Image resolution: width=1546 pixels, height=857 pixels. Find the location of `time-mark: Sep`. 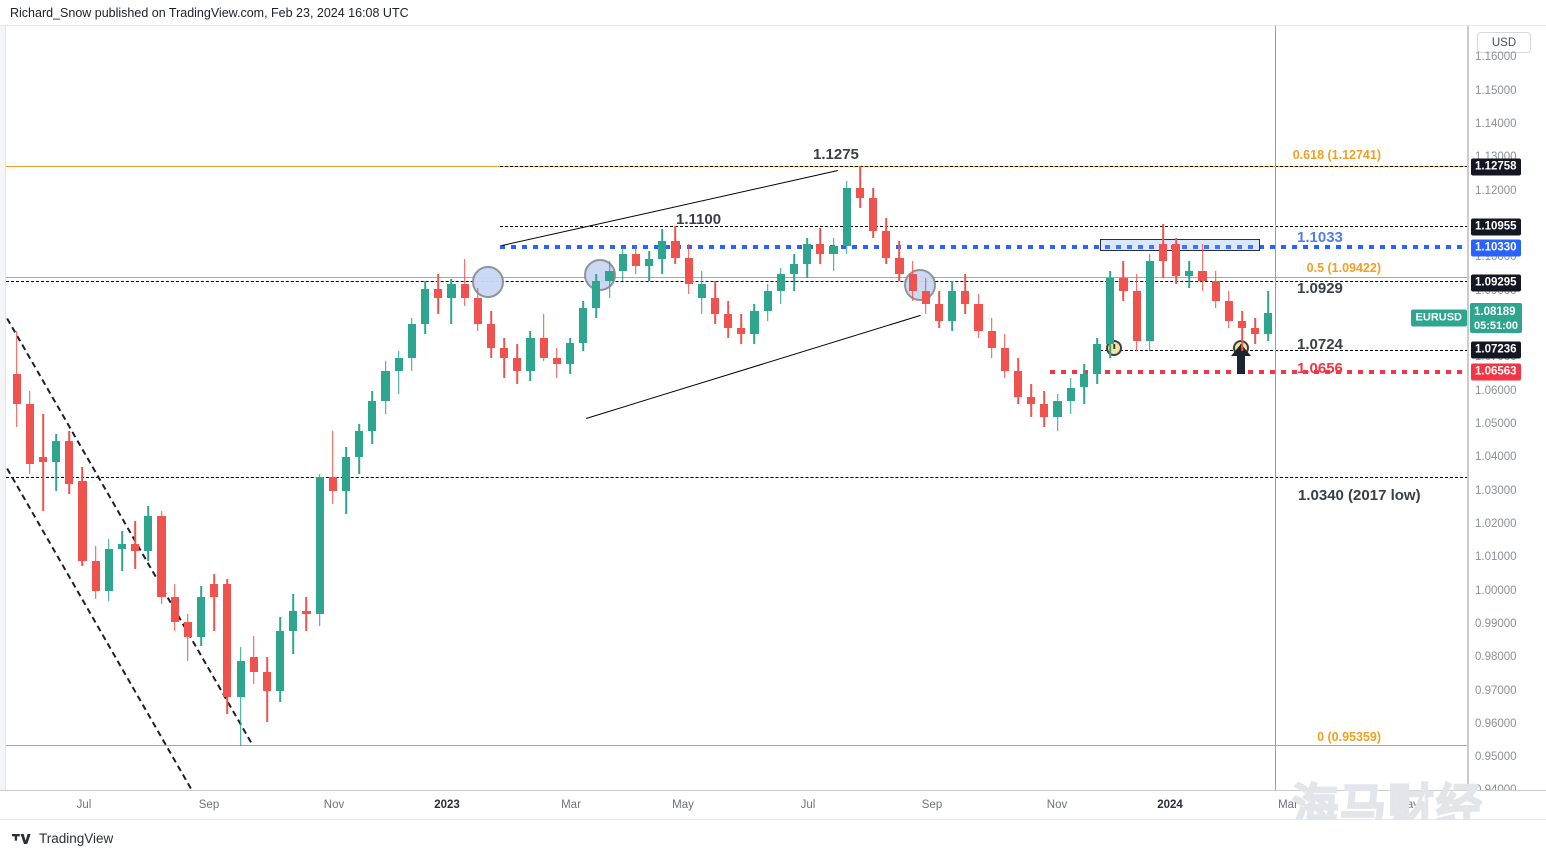

time-mark: Sep is located at coordinates (932, 805).